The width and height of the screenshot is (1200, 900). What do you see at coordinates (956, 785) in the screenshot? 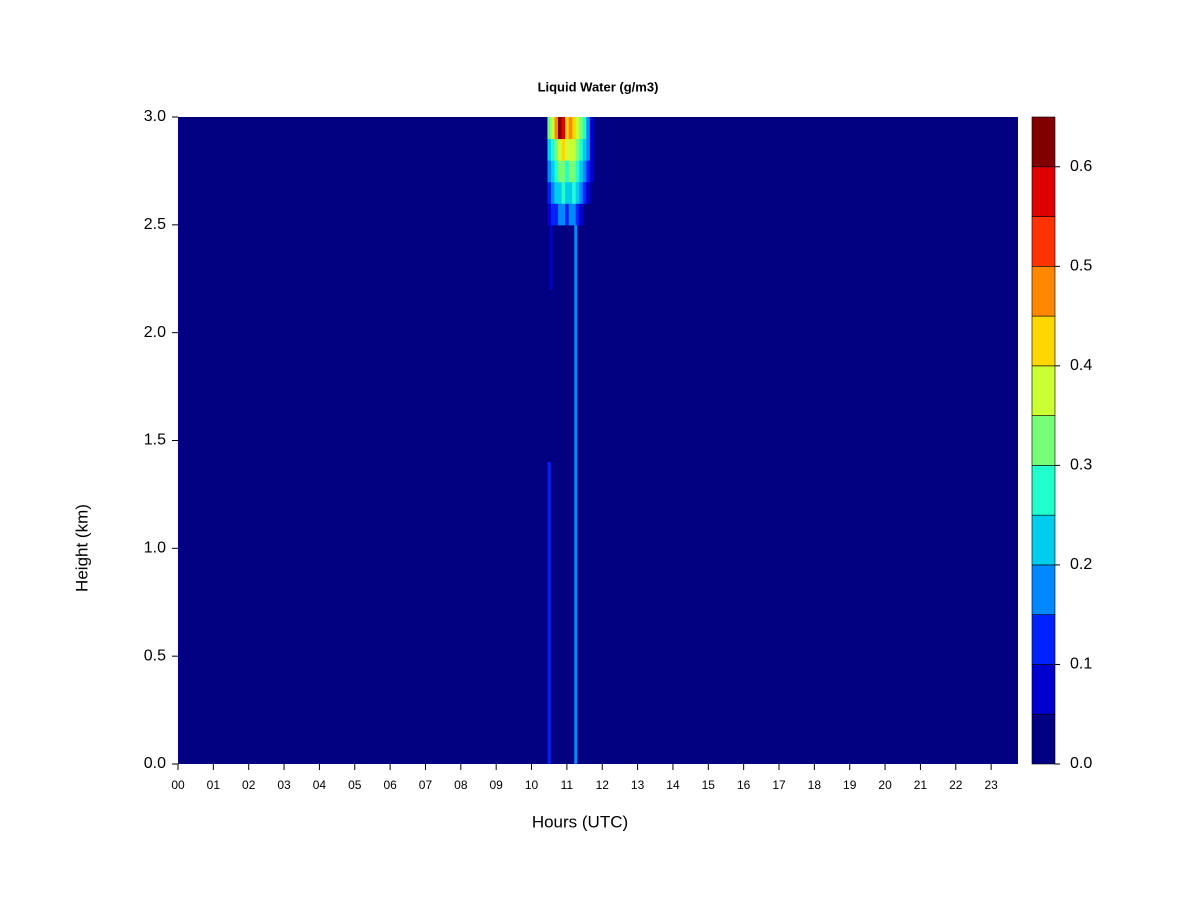
I see `x-tick-label: 22` at bounding box center [956, 785].